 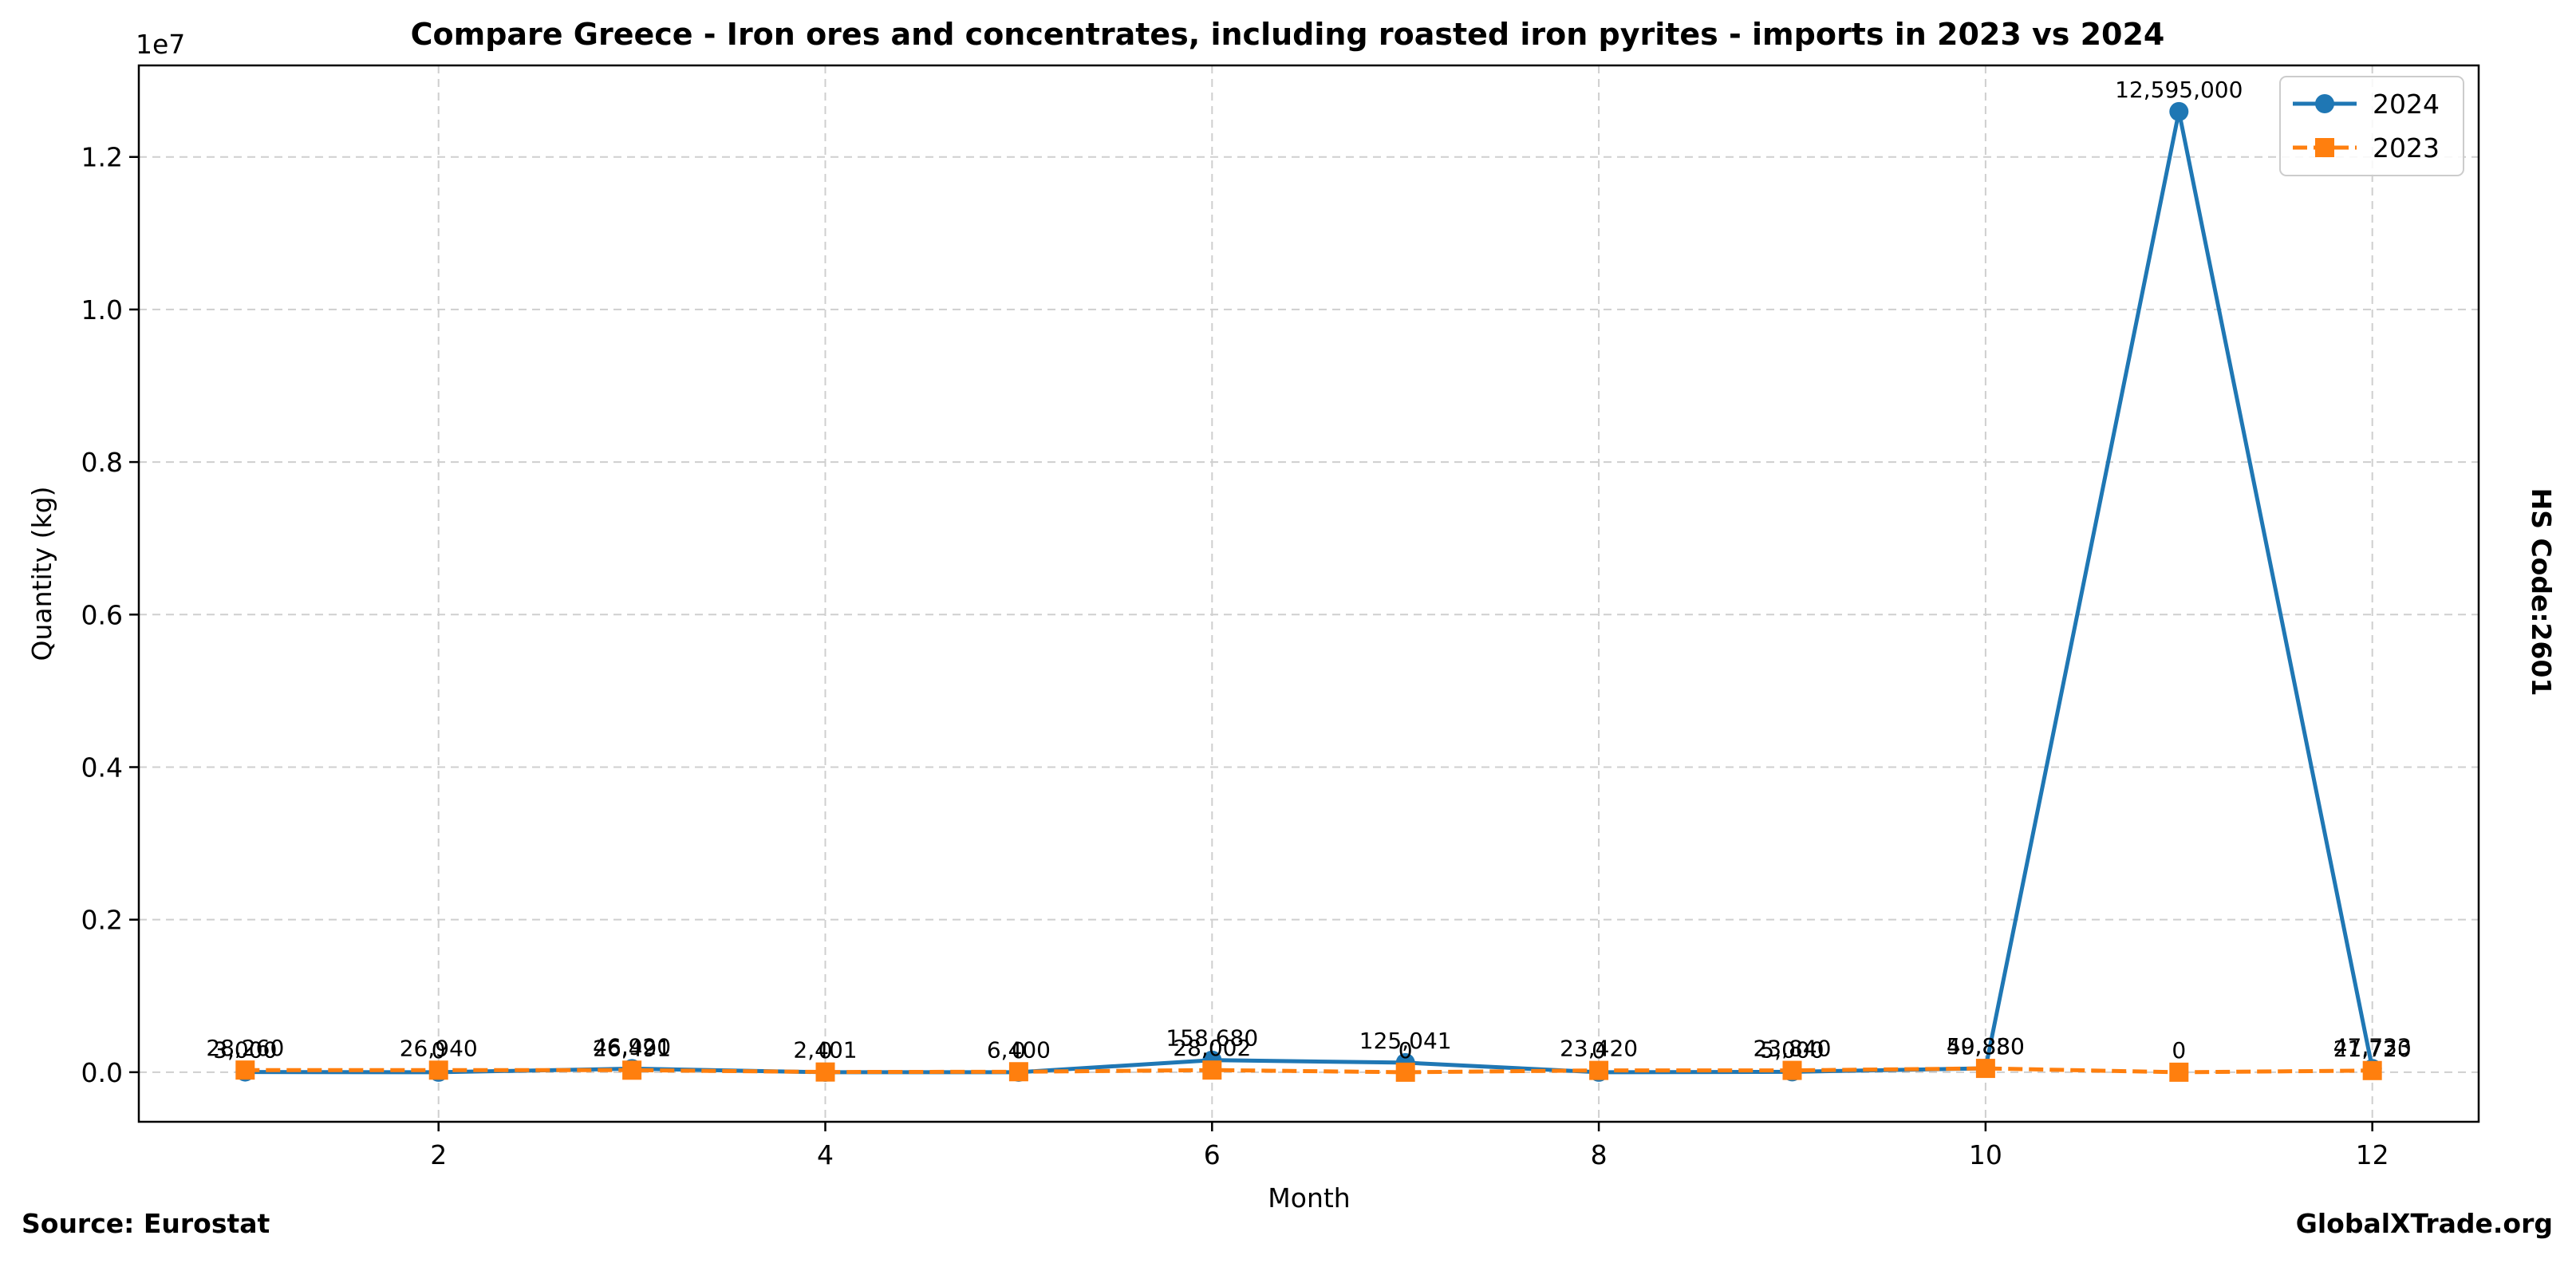 I want to click on y-tick-label: 0.4, so click(x=102, y=768).